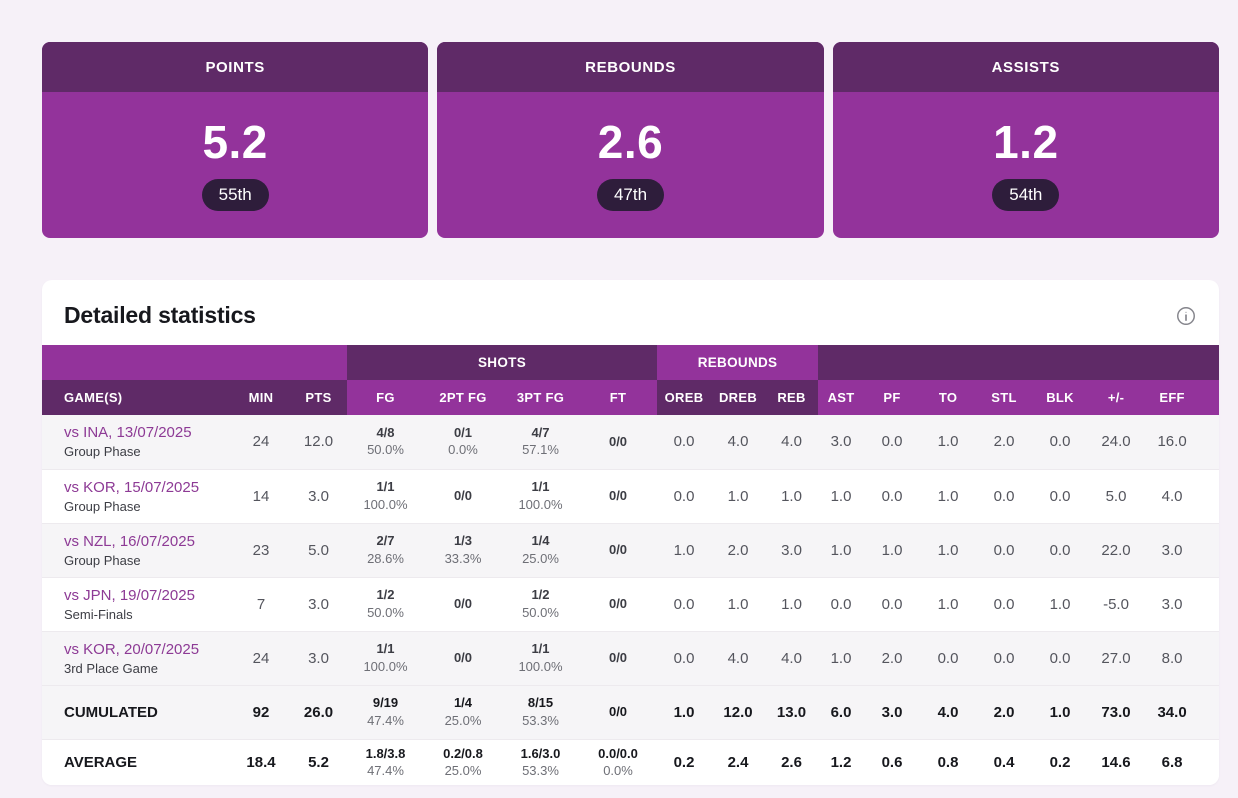  I want to click on cell-pf: 2.0, so click(892, 657).